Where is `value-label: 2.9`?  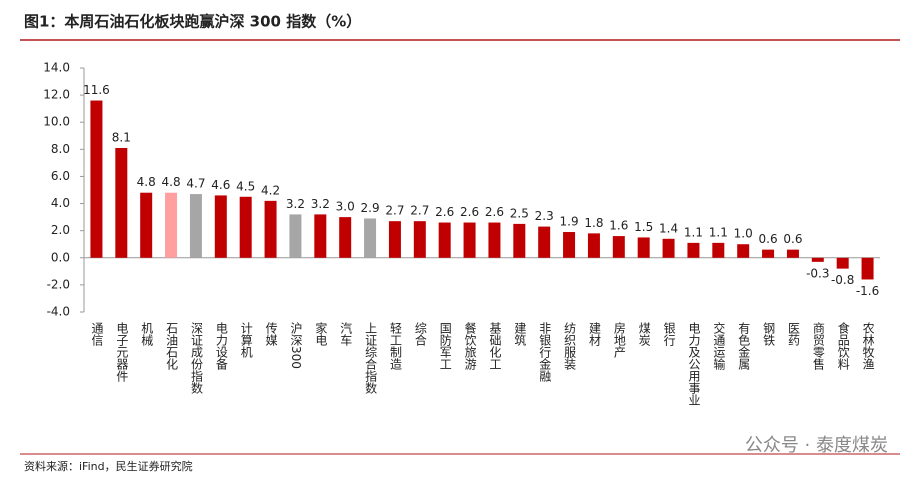 value-label: 2.9 is located at coordinates (370, 208).